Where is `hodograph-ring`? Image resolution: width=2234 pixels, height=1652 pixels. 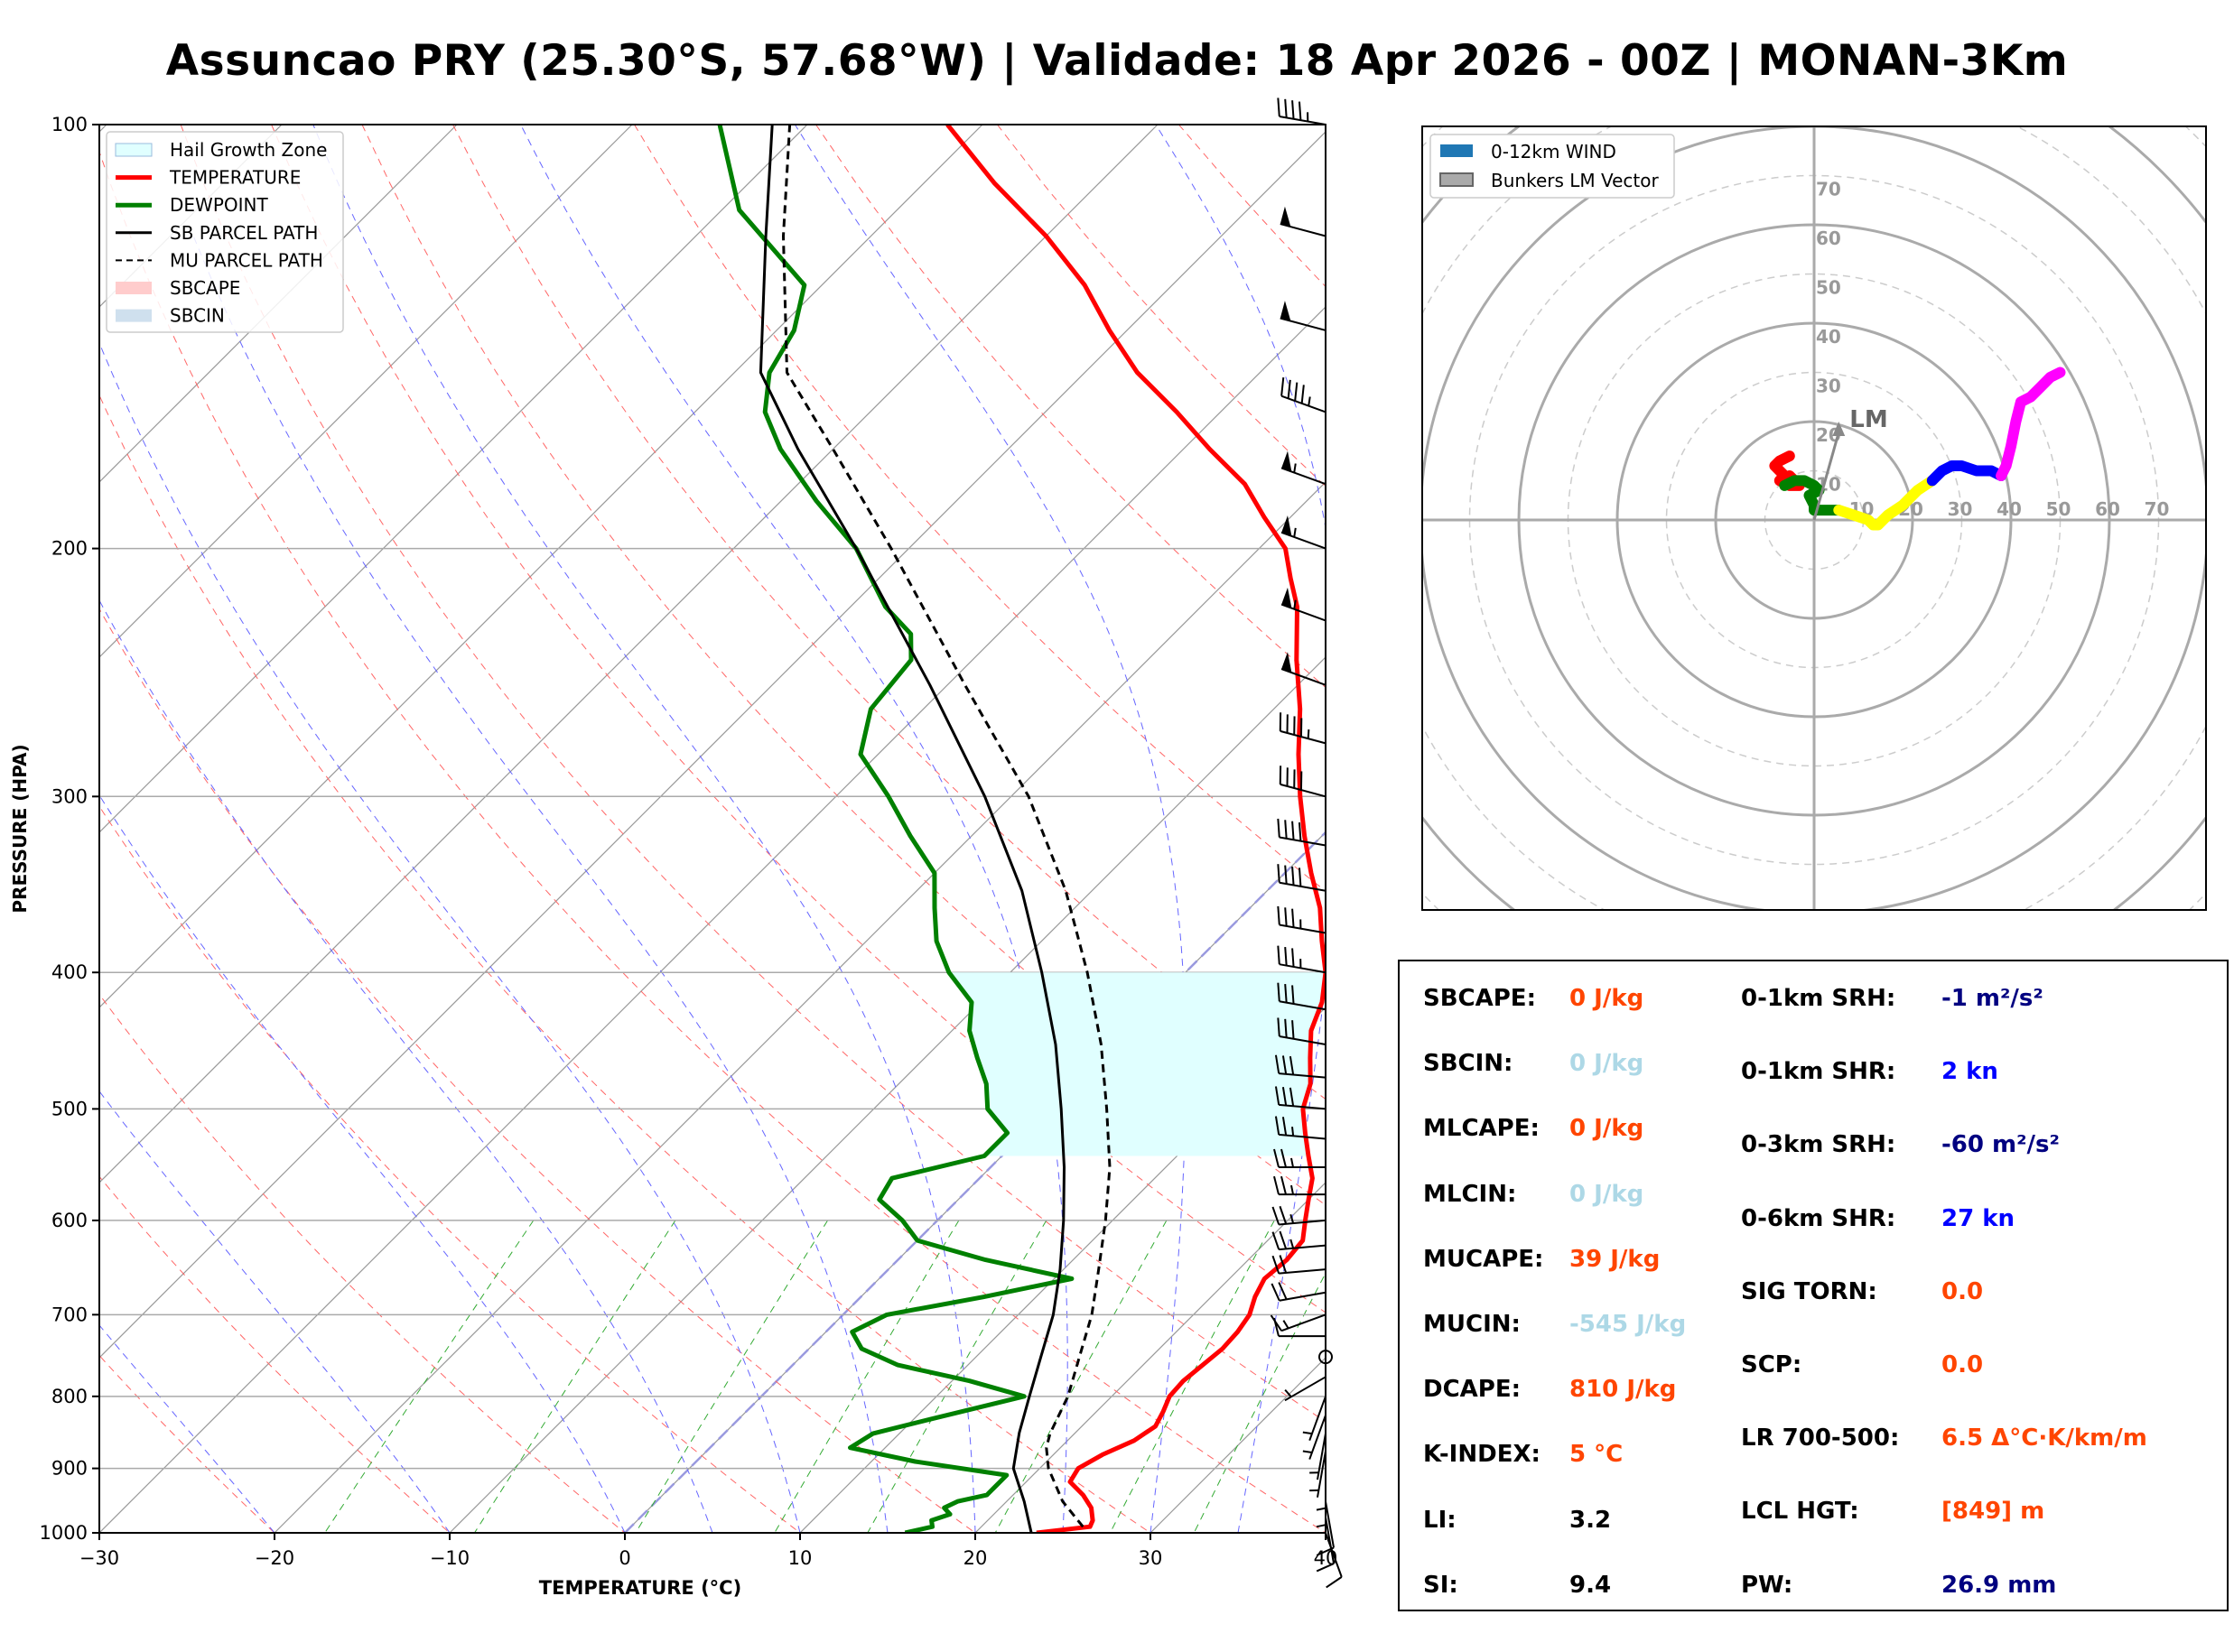
hodograph-ring is located at coordinates (1814, 520).